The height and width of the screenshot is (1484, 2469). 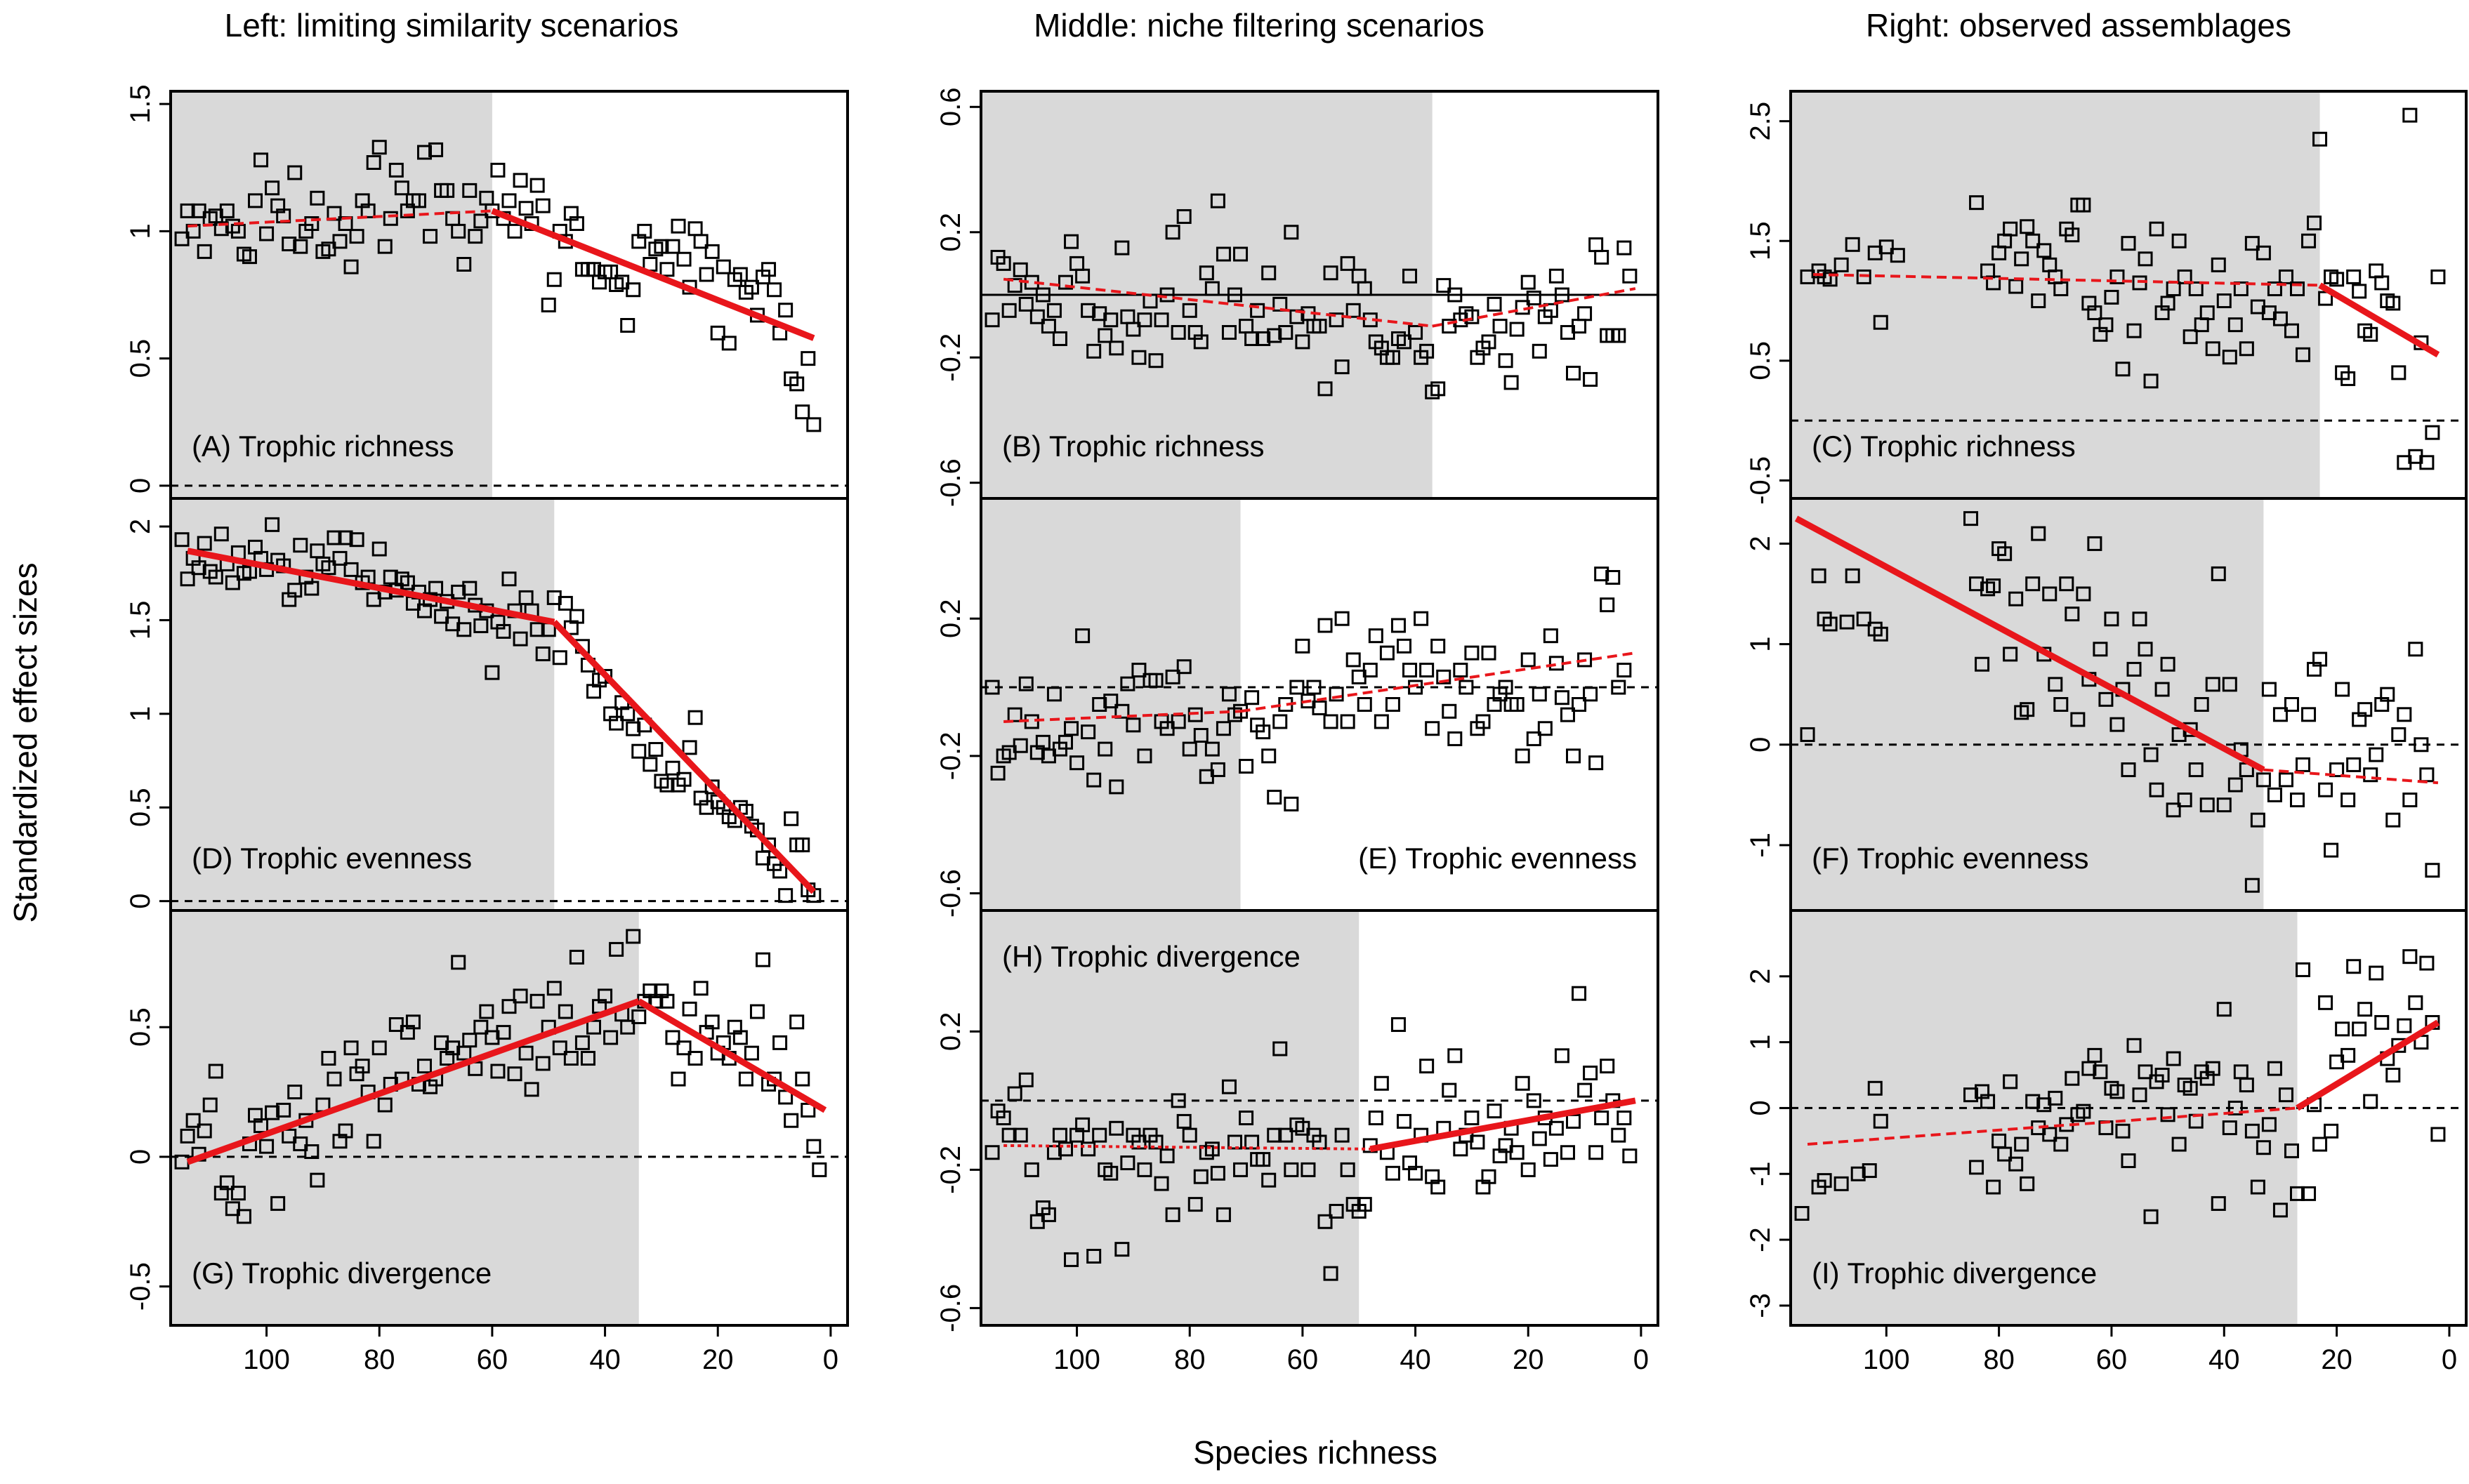 I want to click on y-tick-label: 0.2, so click(x=950, y=1032).